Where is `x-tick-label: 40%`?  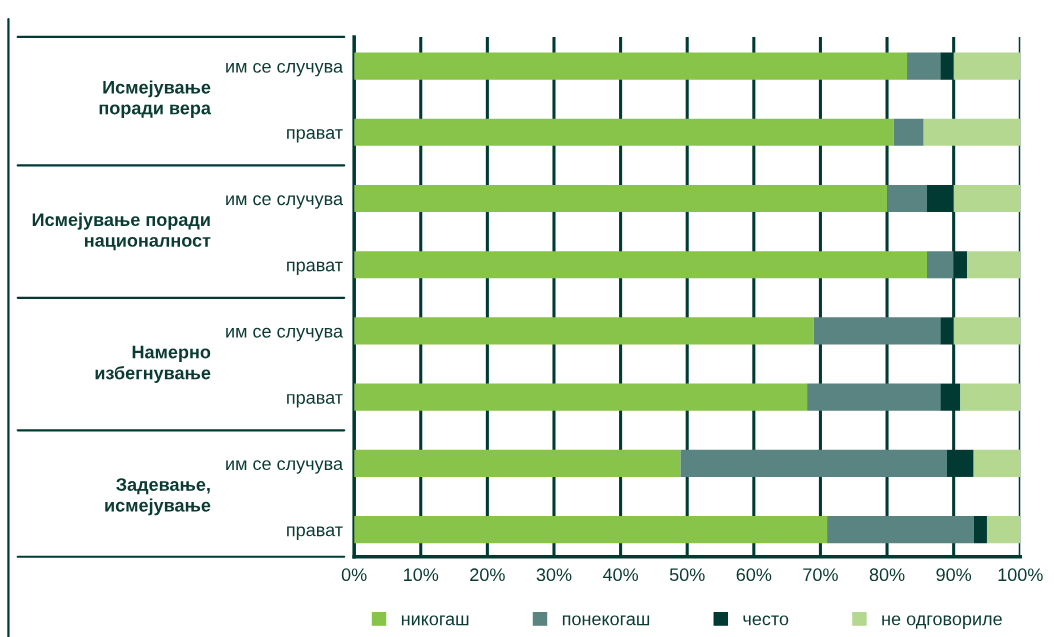 x-tick-label: 40% is located at coordinates (620, 575).